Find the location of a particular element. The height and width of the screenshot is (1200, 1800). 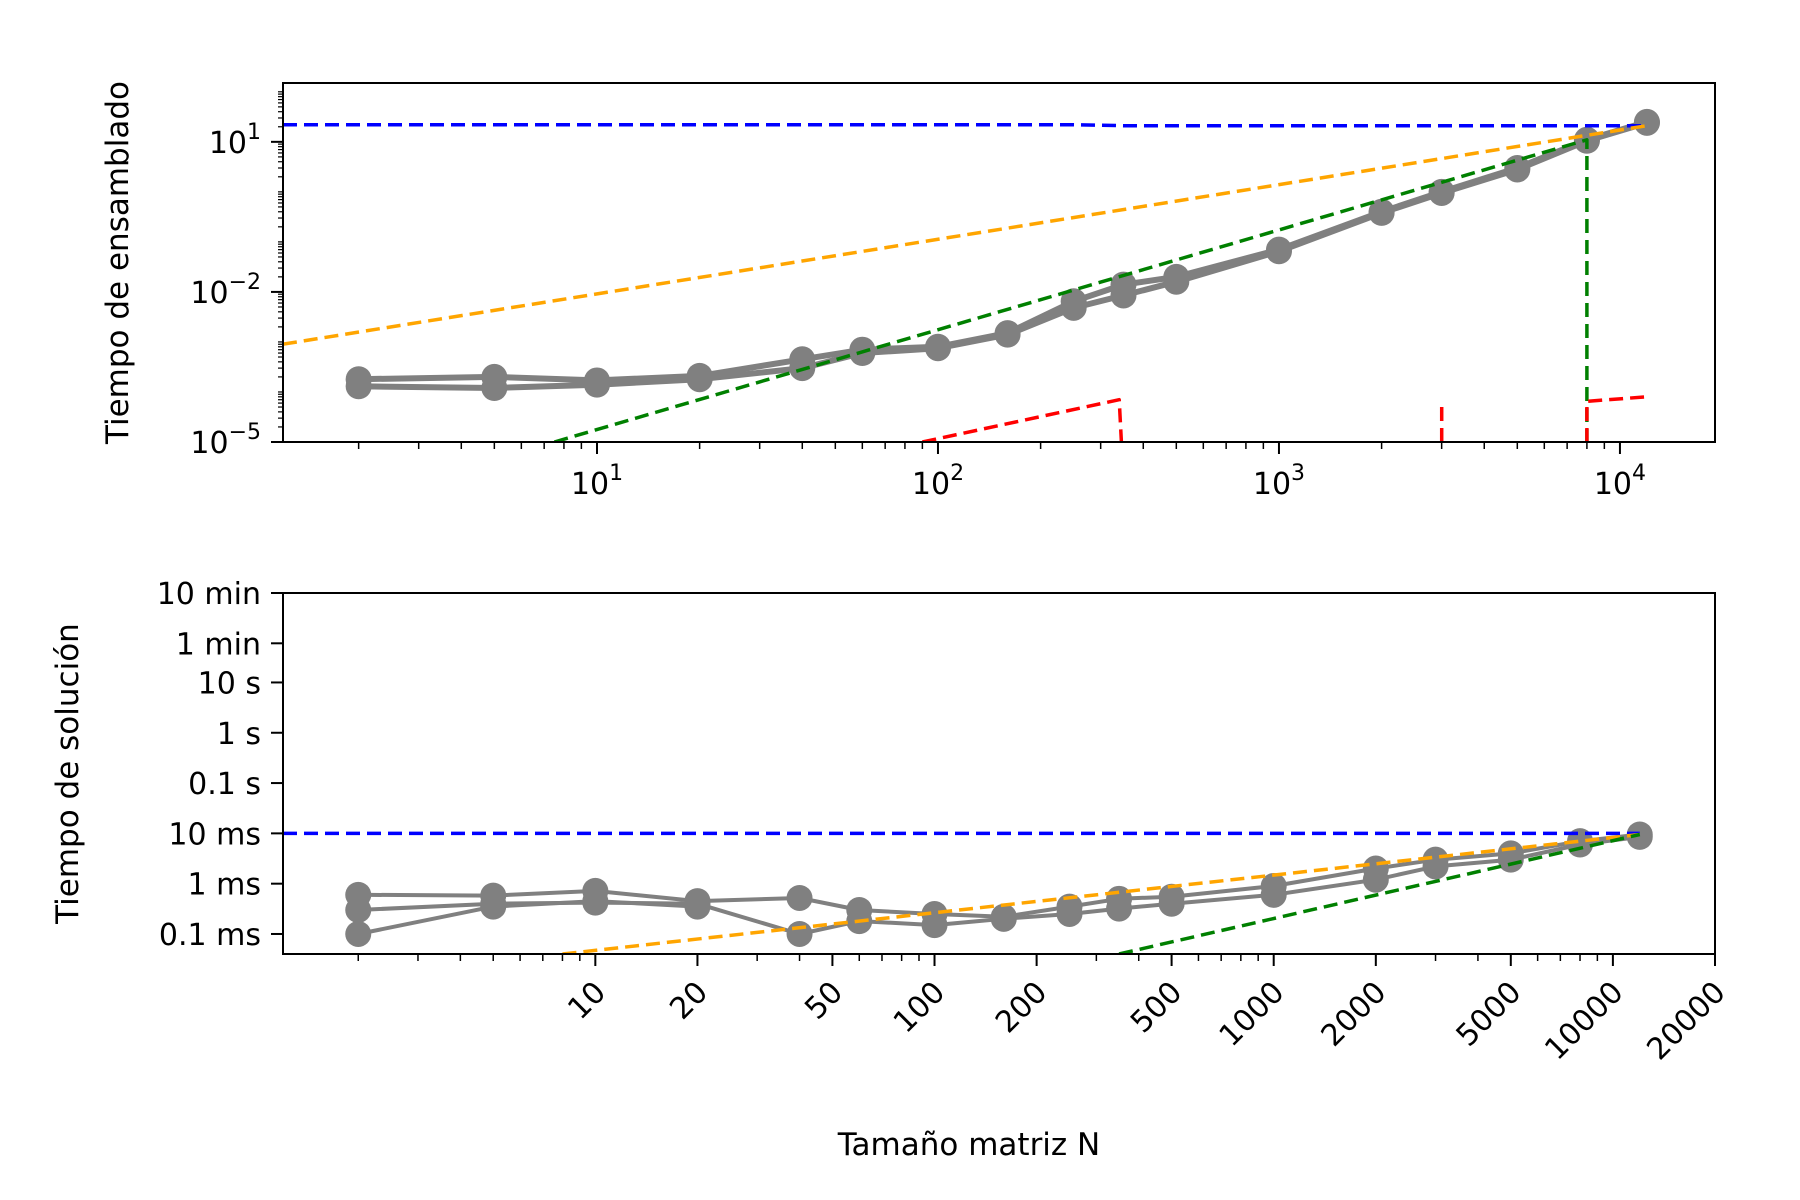

x-tick-label: 500 is located at coordinates (1156, 1007).